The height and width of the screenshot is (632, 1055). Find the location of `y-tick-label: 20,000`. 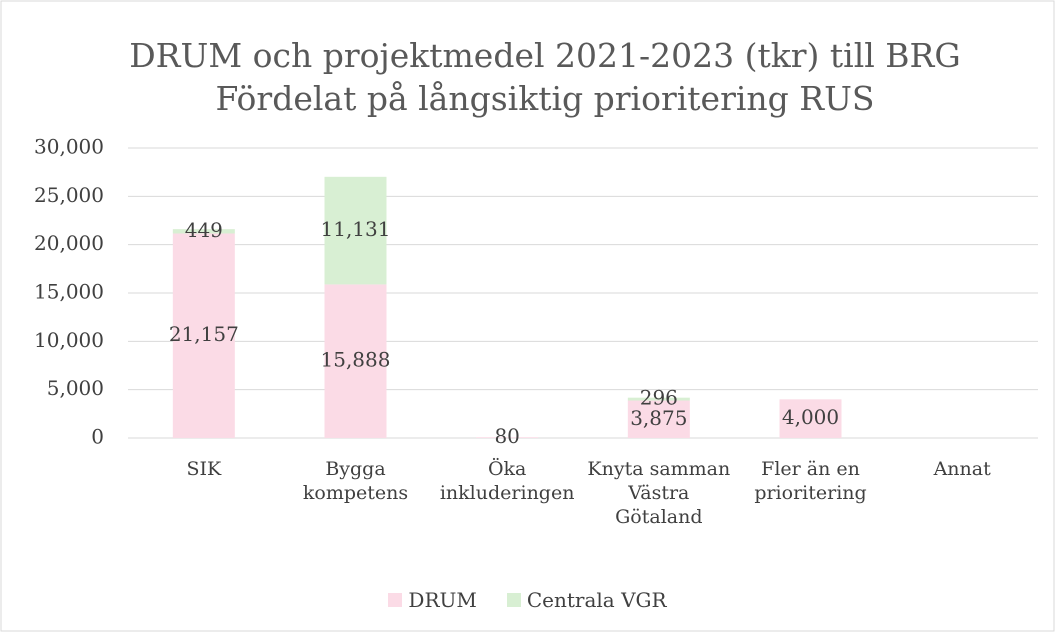

y-tick-label: 20,000 is located at coordinates (69, 243).